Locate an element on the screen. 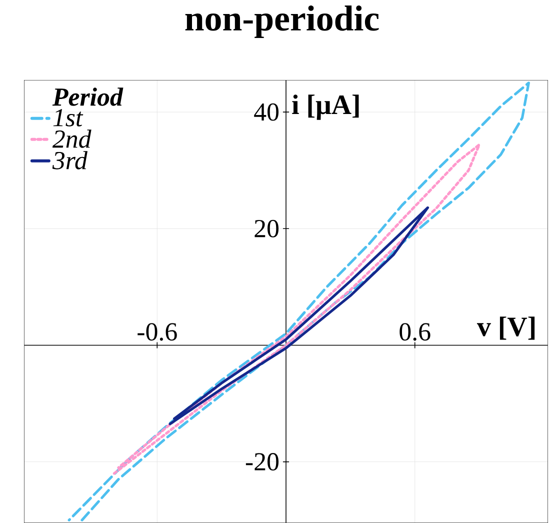 This screenshot has width=558, height=523. y-tick-label: 20 is located at coordinates (266, 229).